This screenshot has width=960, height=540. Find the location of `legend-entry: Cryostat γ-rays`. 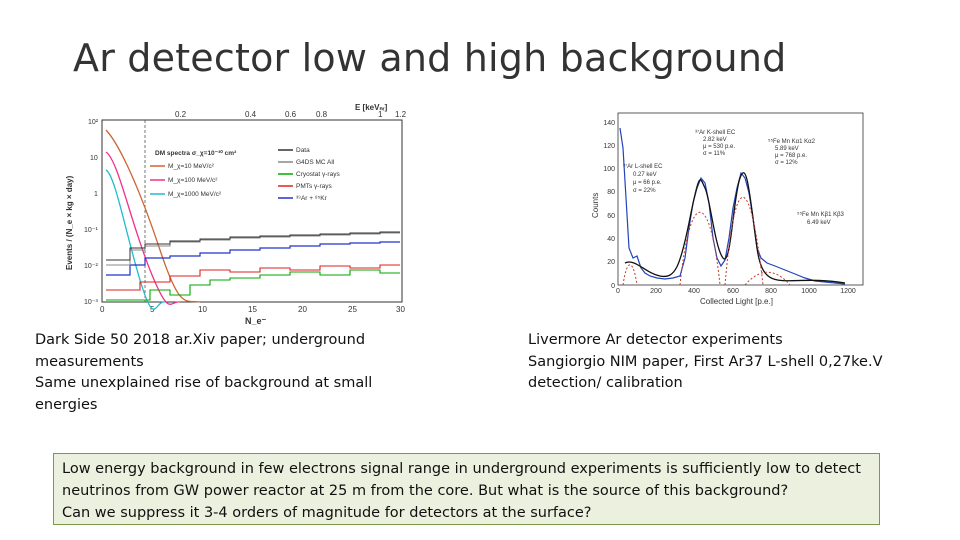

legend-entry: Cryostat γ-rays is located at coordinates (318, 174).